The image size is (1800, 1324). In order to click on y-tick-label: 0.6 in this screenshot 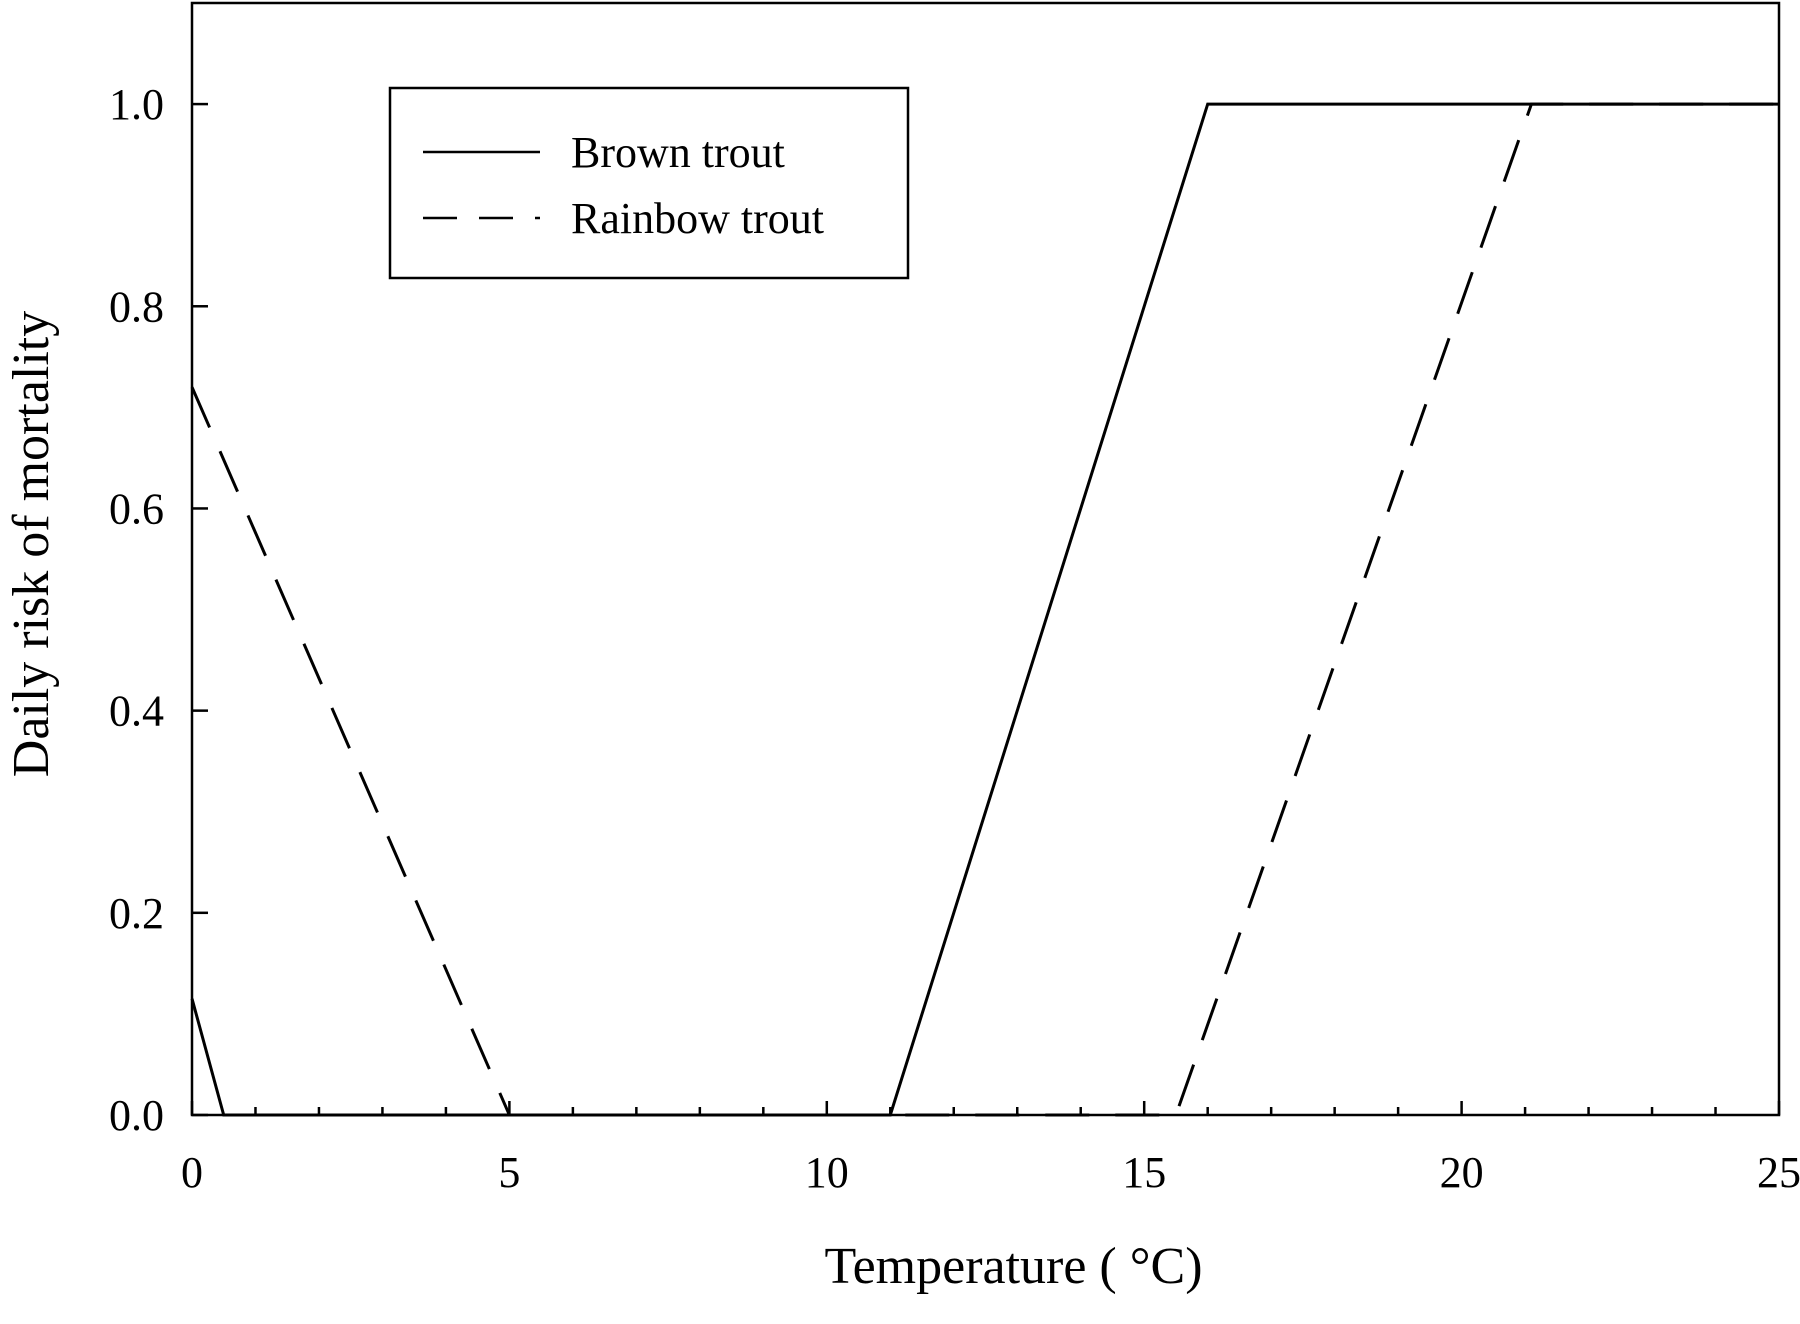, I will do `click(136, 508)`.